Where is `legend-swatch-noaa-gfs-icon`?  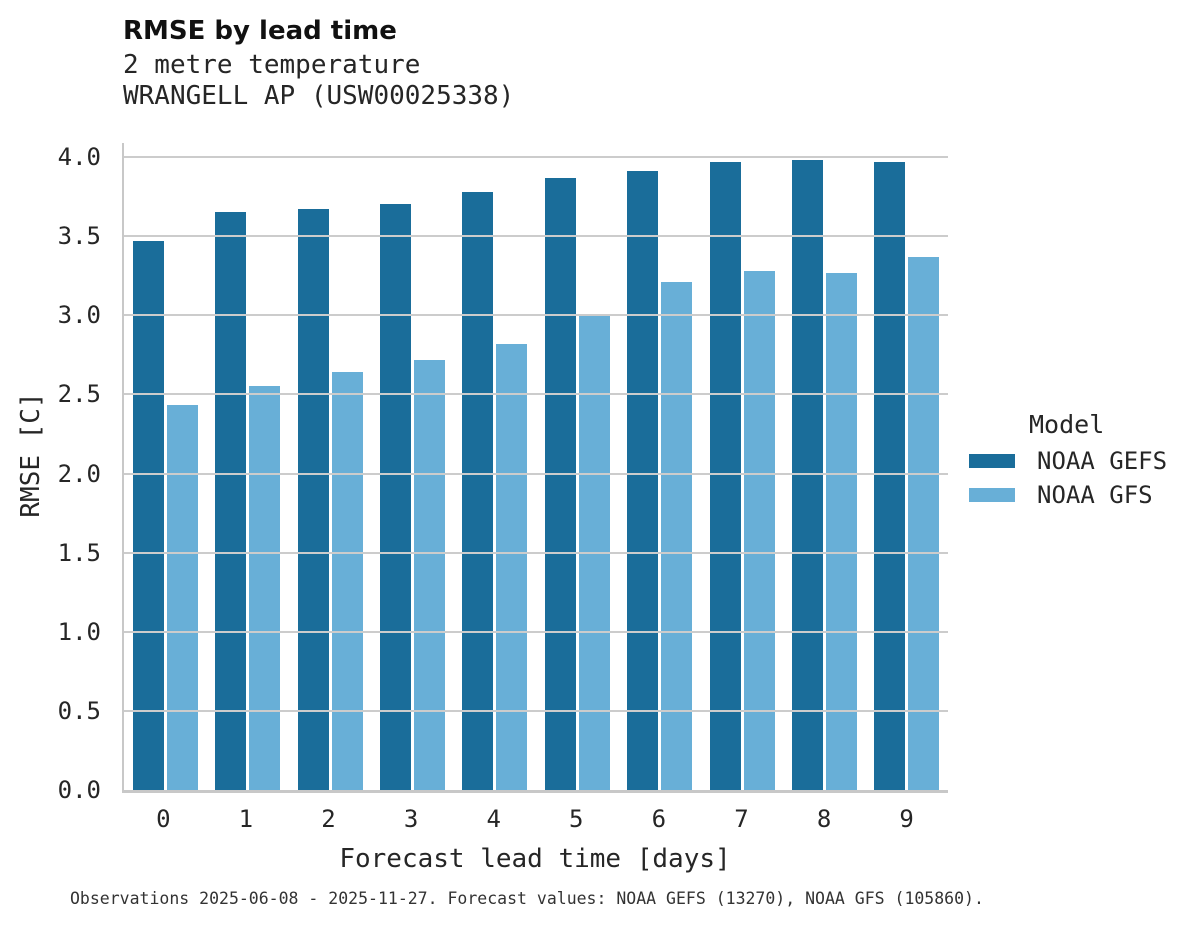 legend-swatch-noaa-gfs-icon is located at coordinates (992, 495).